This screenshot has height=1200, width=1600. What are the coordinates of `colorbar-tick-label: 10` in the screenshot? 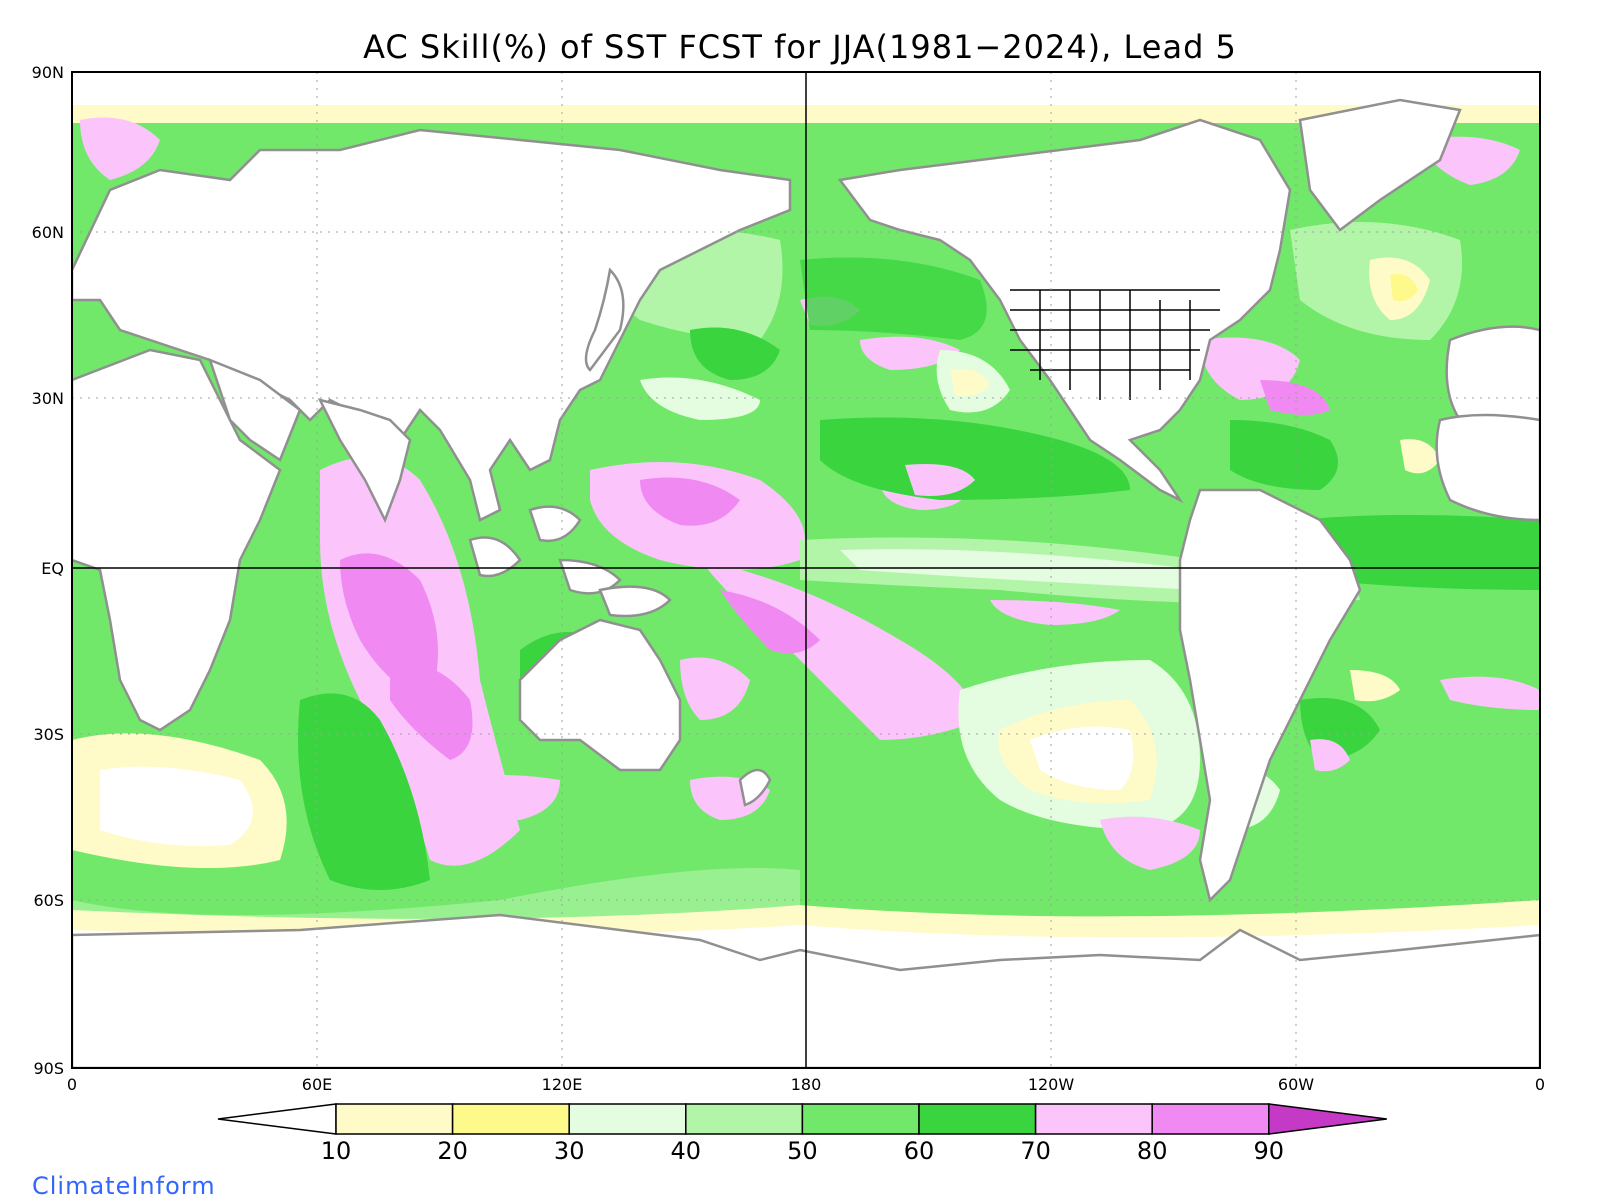 It's located at (336, 1151).